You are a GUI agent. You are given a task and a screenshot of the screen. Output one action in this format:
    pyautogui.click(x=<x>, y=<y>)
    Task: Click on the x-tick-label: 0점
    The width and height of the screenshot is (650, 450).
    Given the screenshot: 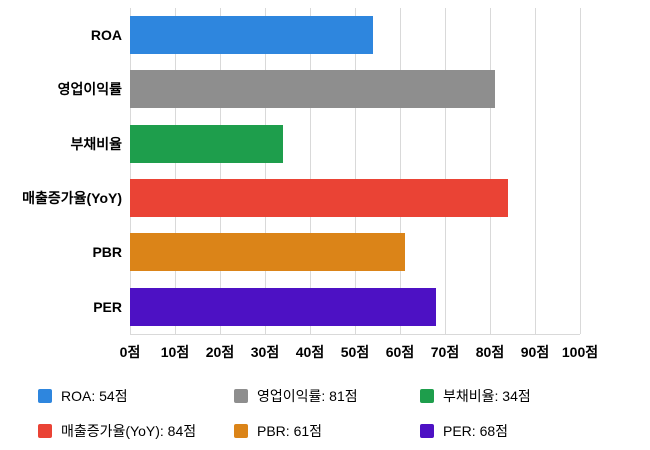 What is the action you would take?
    pyautogui.click(x=130, y=352)
    